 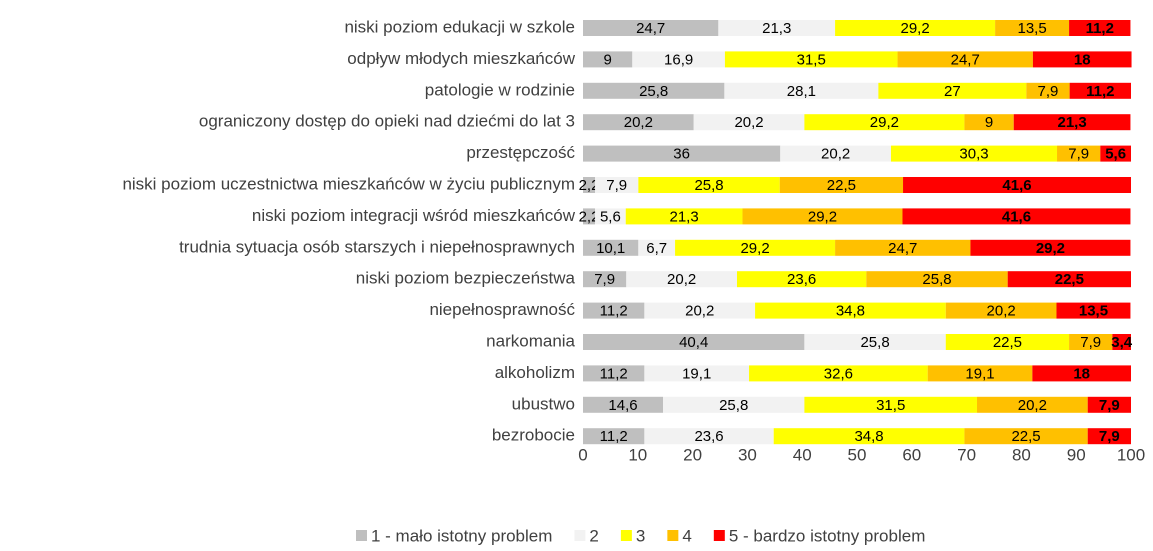 What do you see at coordinates (684, 216) in the screenshot?
I see `data-label: 21,3` at bounding box center [684, 216].